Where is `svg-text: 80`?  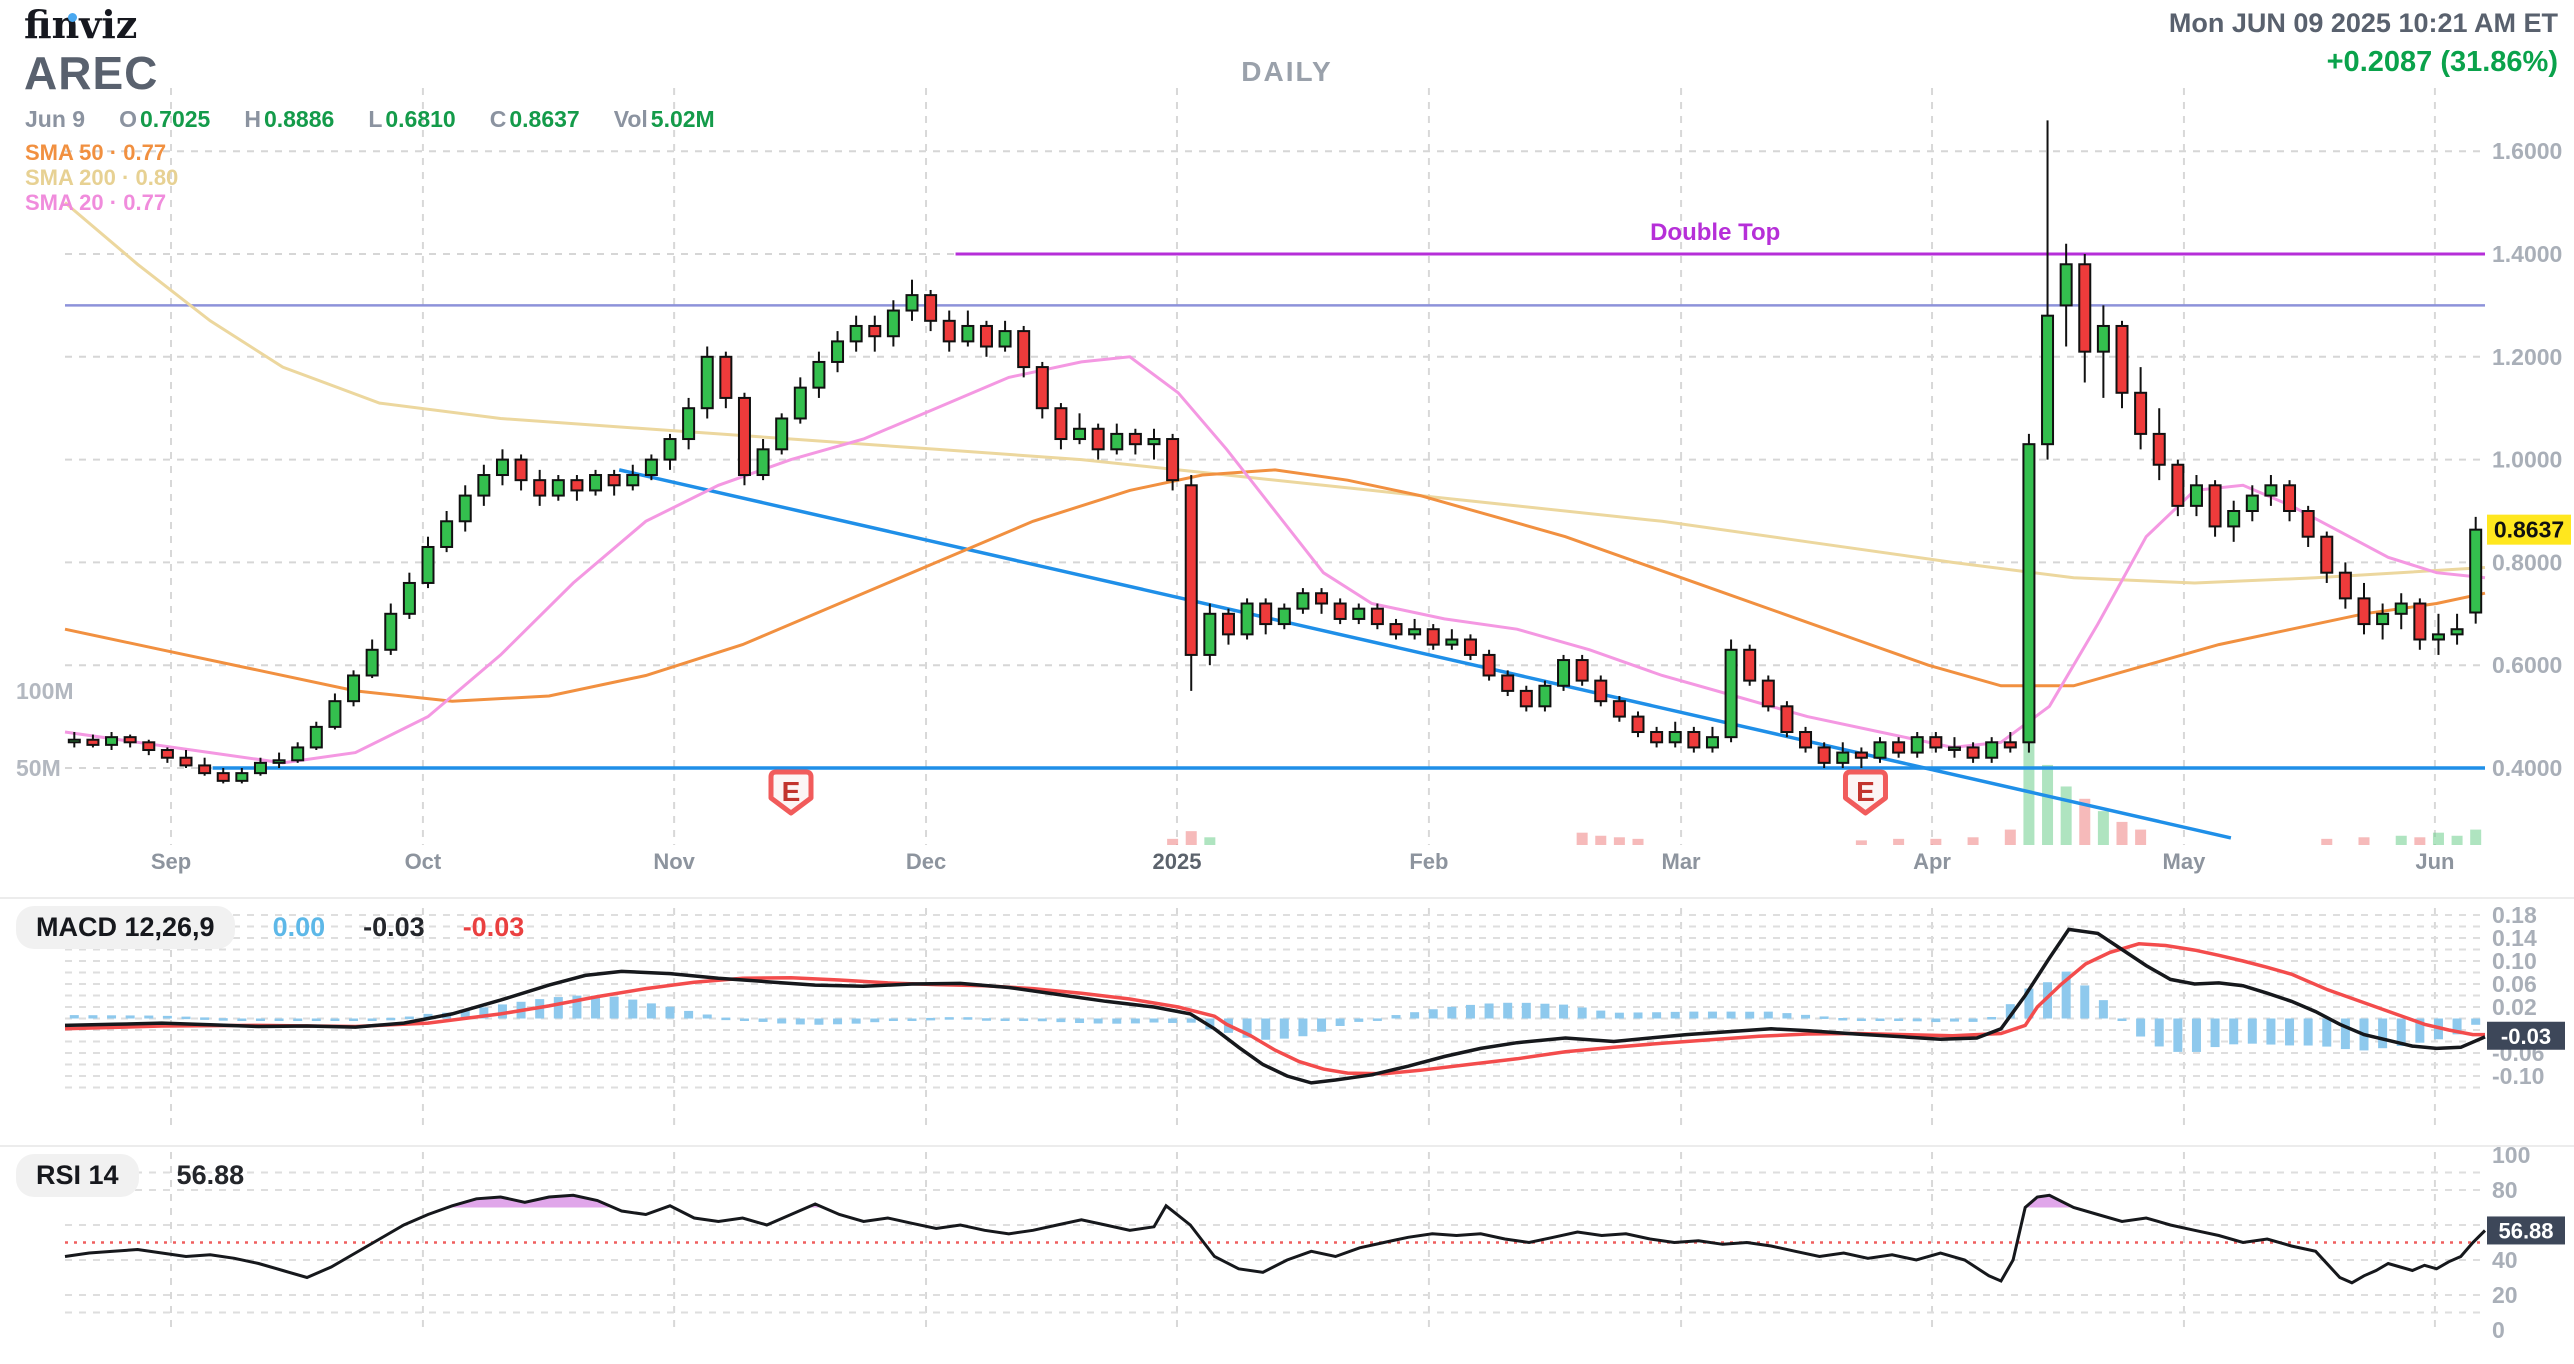
svg-text: 80 is located at coordinates (2505, 1190).